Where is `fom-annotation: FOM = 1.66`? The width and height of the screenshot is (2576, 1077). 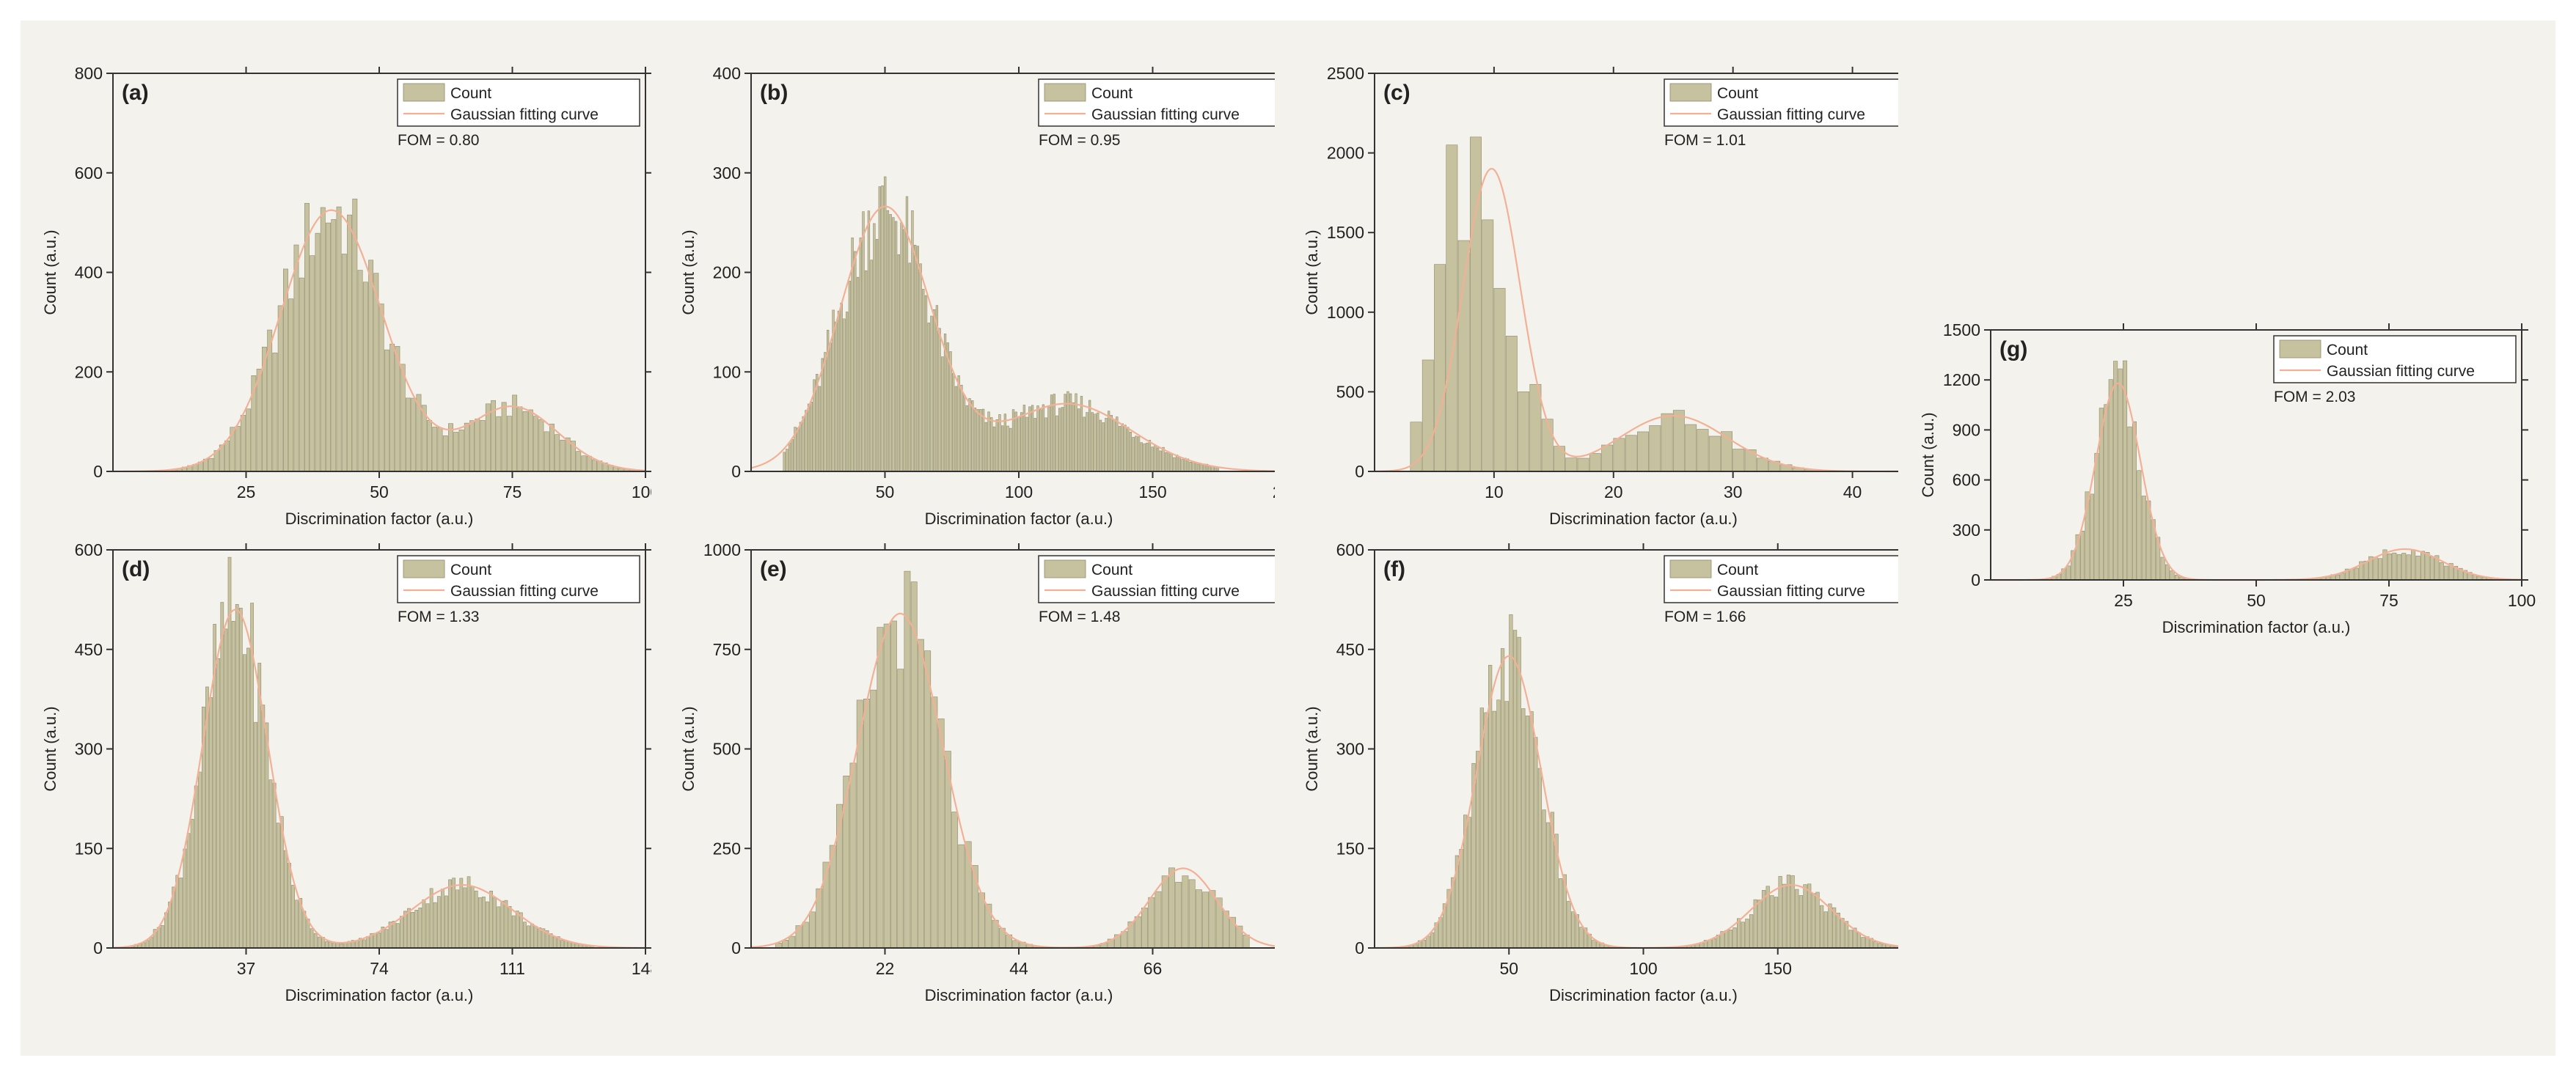
fom-annotation: FOM = 1.66 is located at coordinates (1705, 617).